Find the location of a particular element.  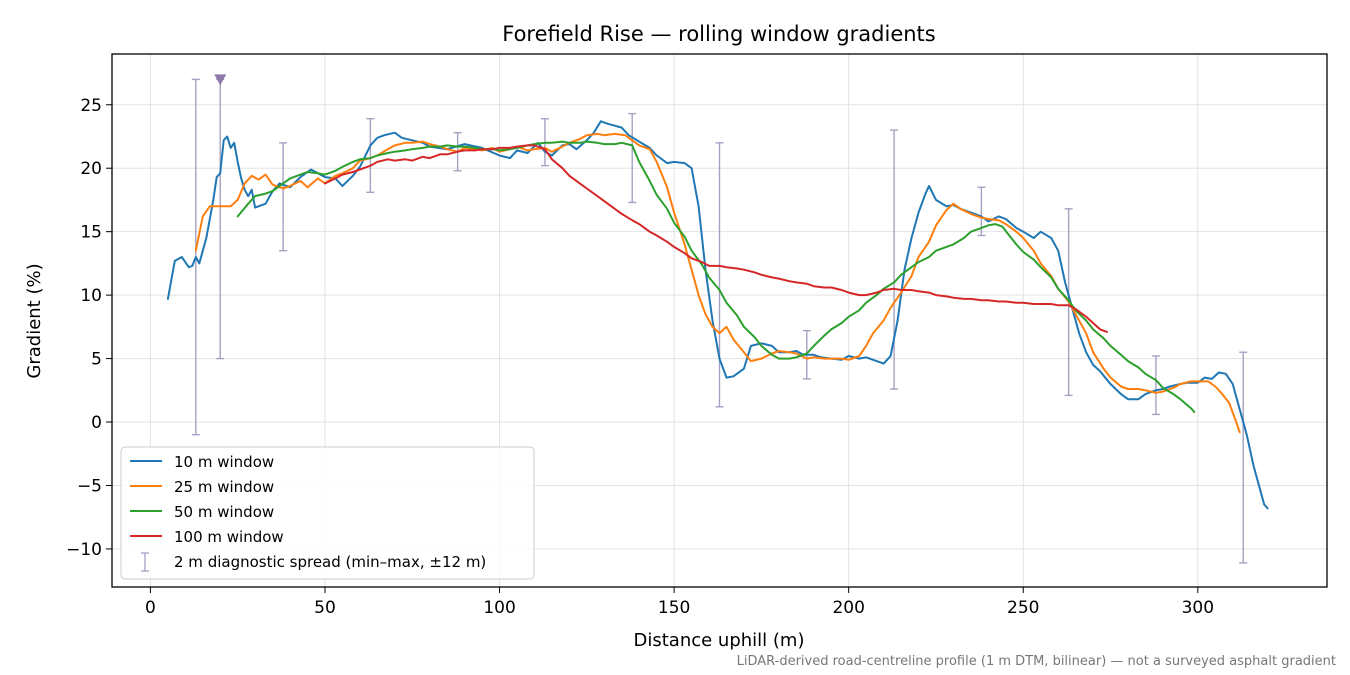

down-triangle-marker is located at coordinates (220, 80).